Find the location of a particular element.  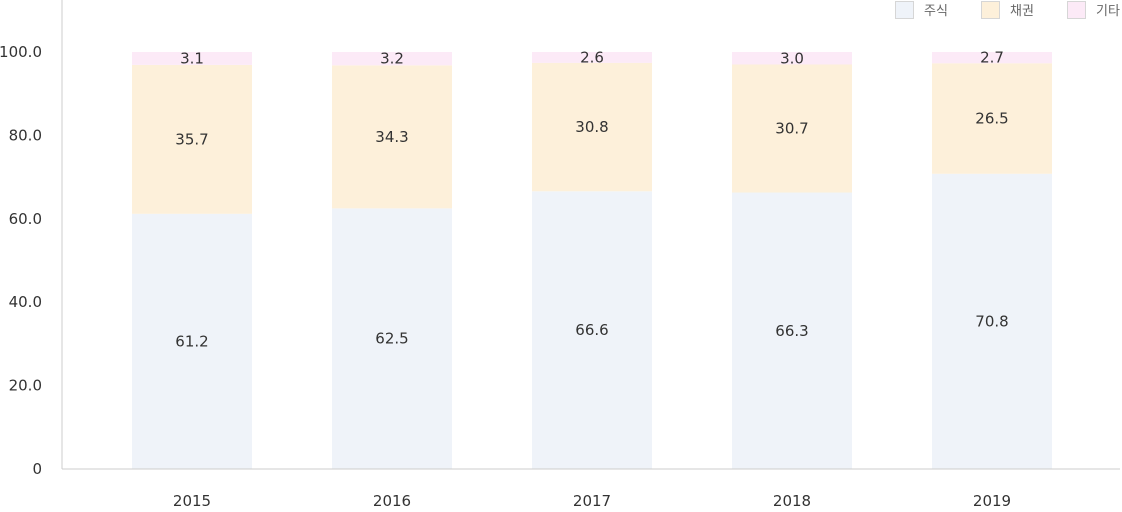

data-label: 62.5 is located at coordinates (391, 339).